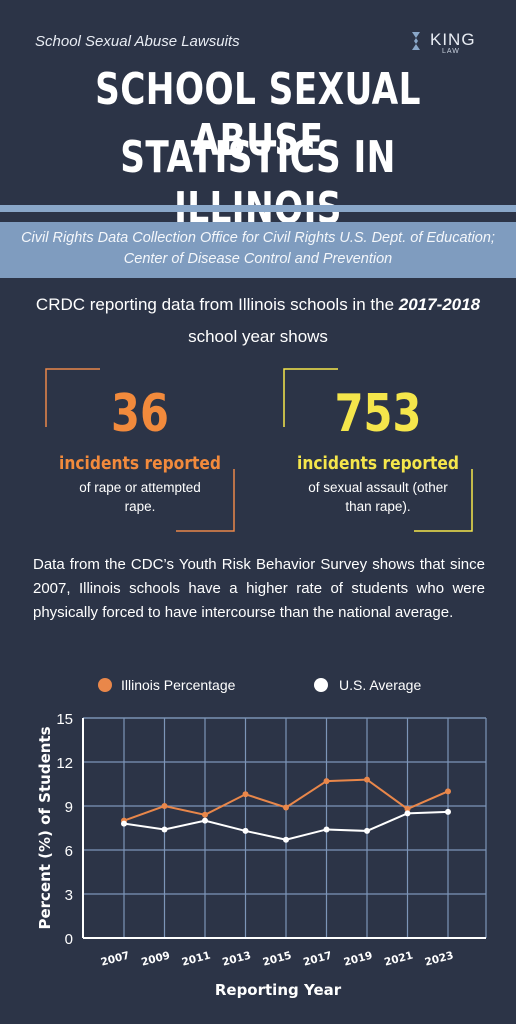  I want to click on x-tick-label: 2009, so click(155, 959).